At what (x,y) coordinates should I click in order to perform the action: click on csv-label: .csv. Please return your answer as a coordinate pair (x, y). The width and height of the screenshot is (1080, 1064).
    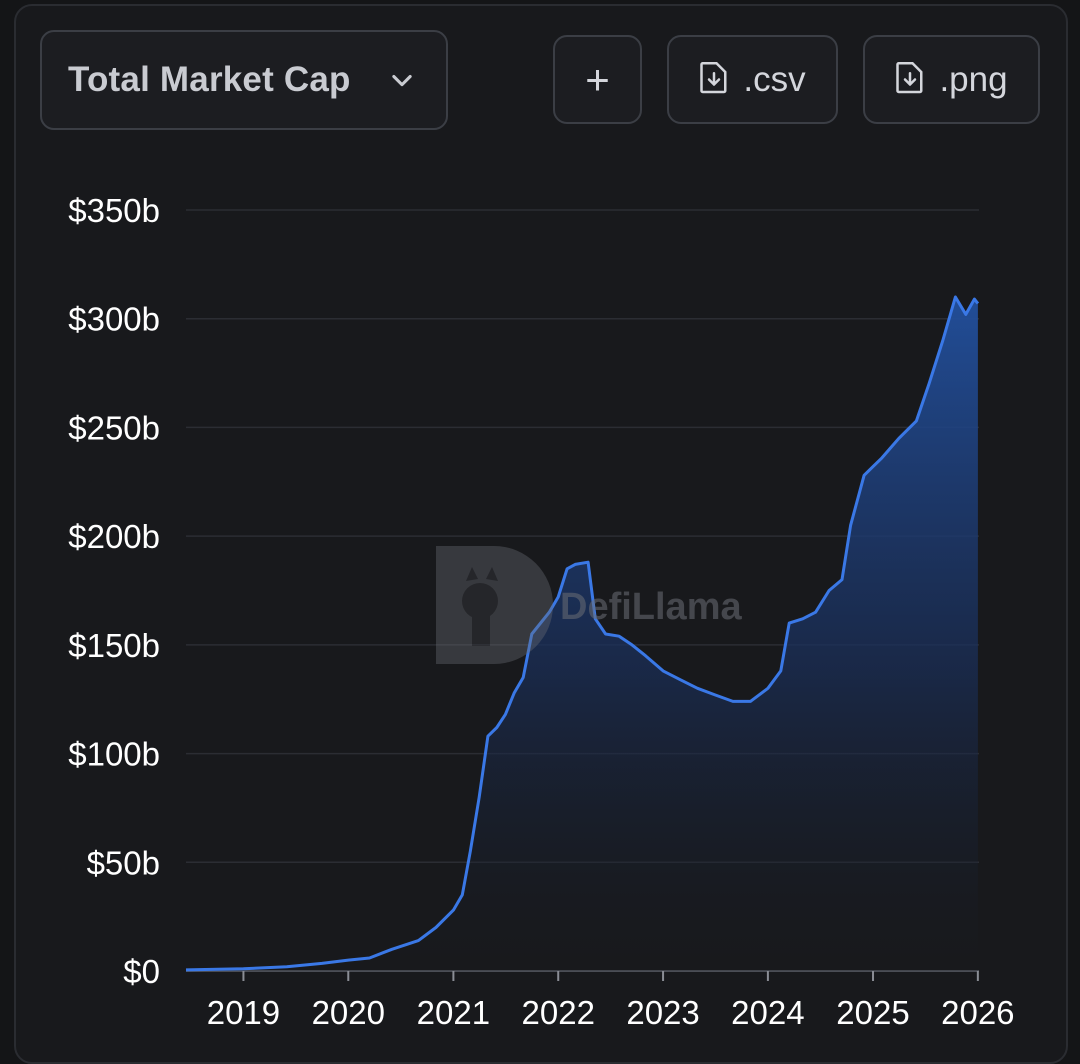
    Looking at the image, I should click on (774, 79).